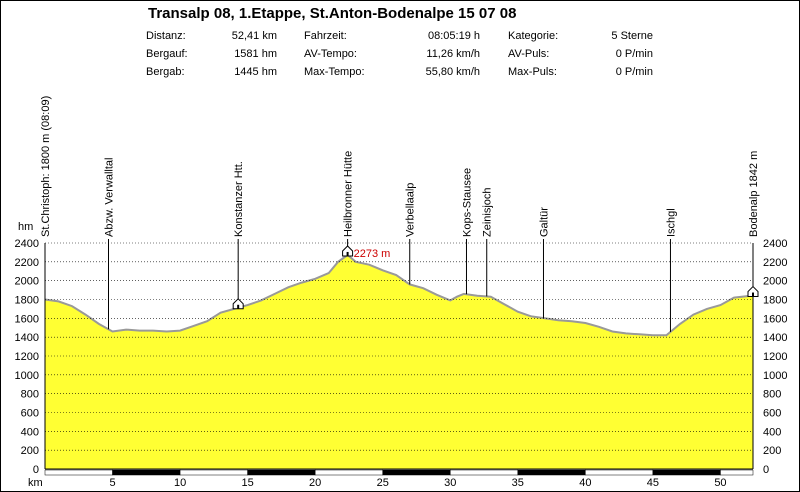 The image size is (800, 492). What do you see at coordinates (775, 282) in the screenshot?
I see `y-tick-label-right: 2000` at bounding box center [775, 282].